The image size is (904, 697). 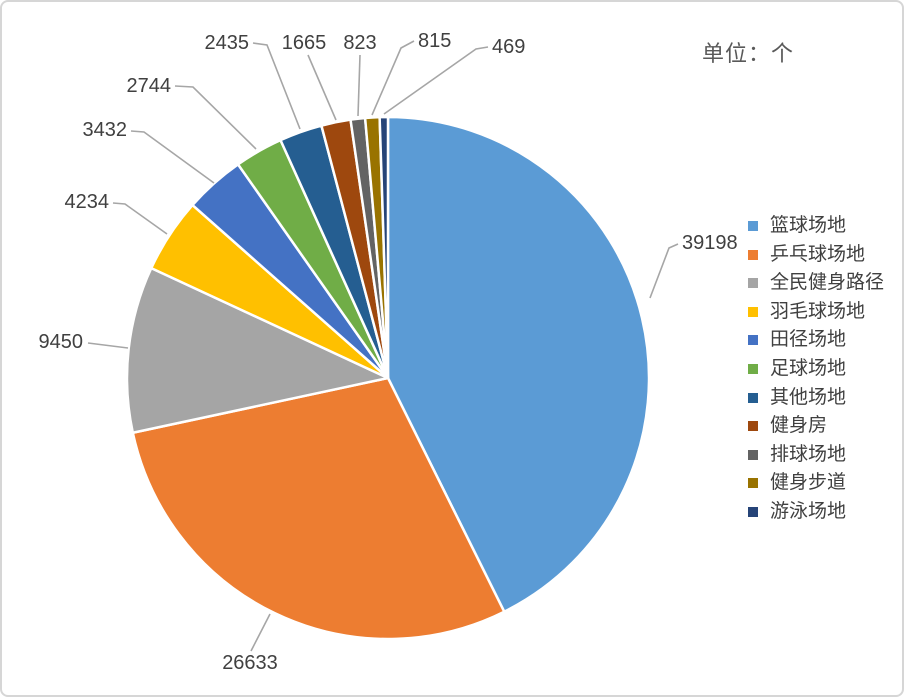 What do you see at coordinates (215, 117) in the screenshot?
I see `leader-line-足球场地` at bounding box center [215, 117].